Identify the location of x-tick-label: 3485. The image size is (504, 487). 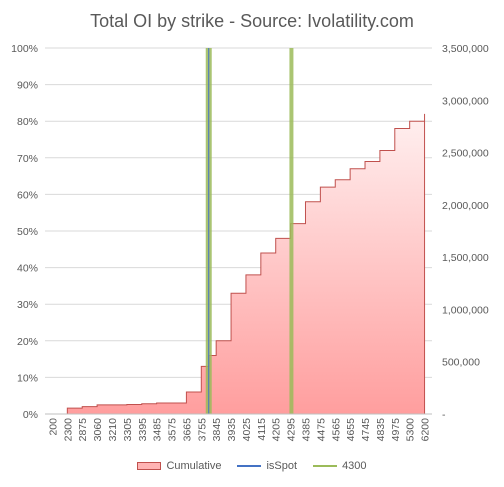
(158, 430).